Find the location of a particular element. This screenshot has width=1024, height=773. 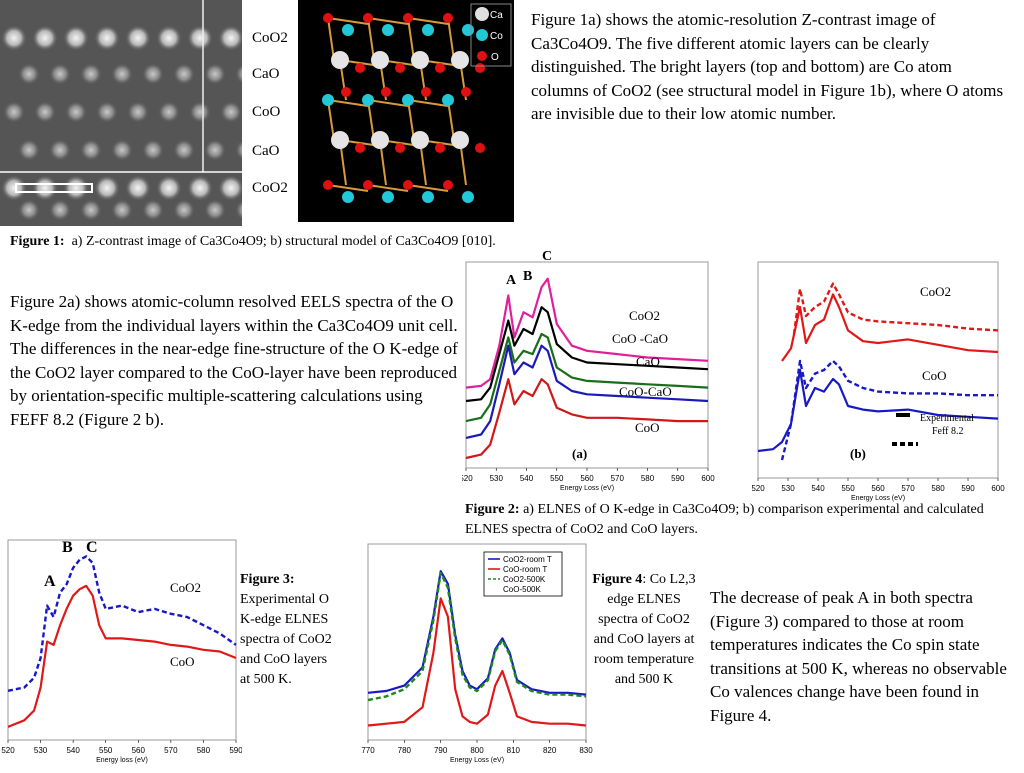

o-legend-icon is located at coordinates (482, 56).